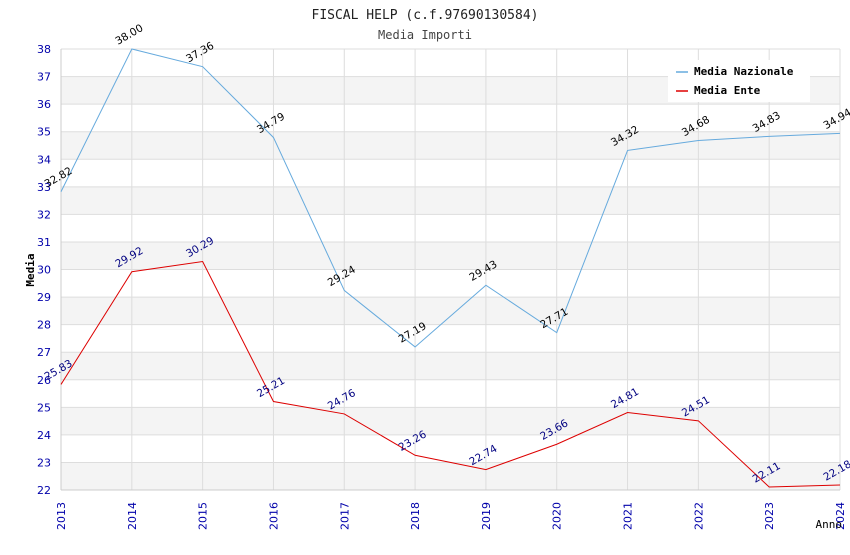 The height and width of the screenshot is (555, 850). What do you see at coordinates (44, 325) in the screenshot?
I see `y-tick-label: 28` at bounding box center [44, 325].